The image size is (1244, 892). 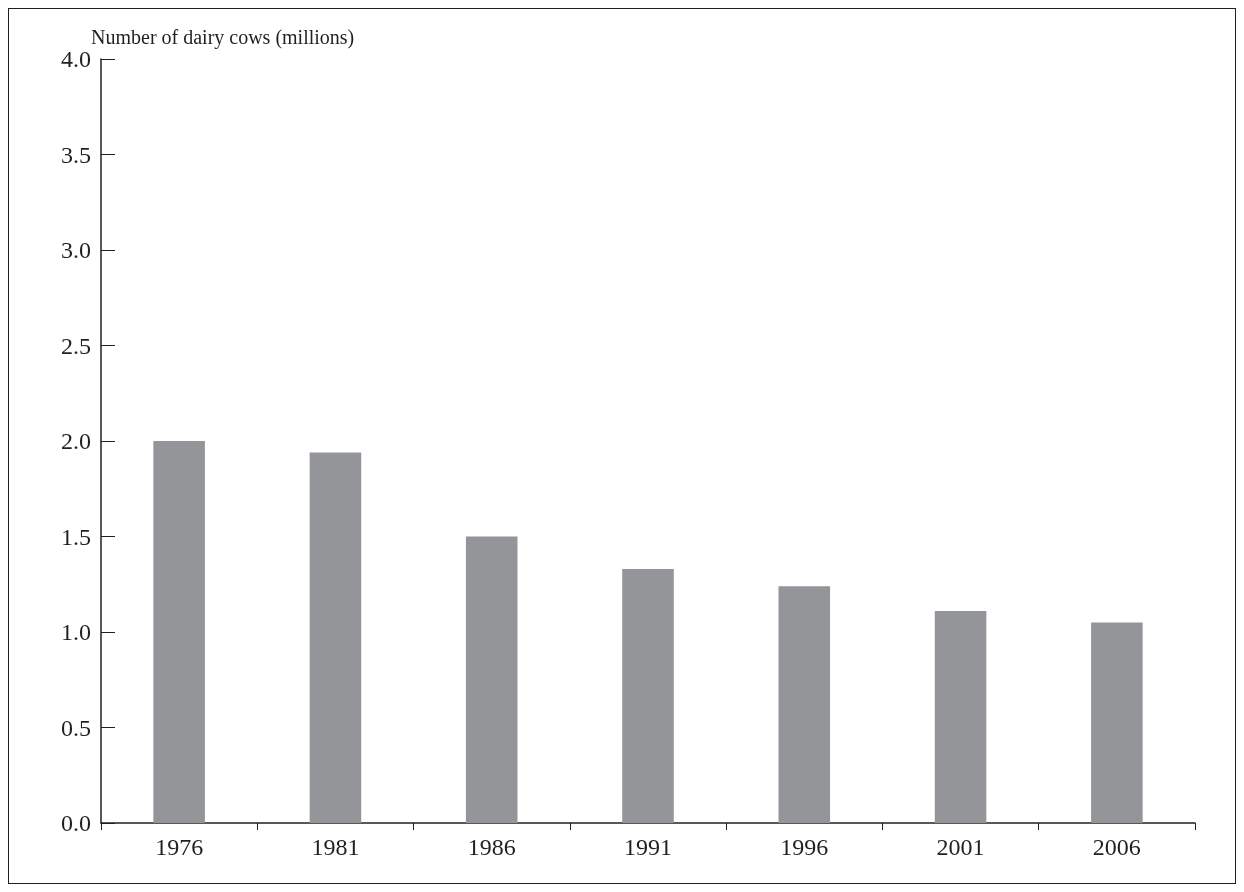 I want to click on y-tick-label: 4.0, so click(x=76, y=59).